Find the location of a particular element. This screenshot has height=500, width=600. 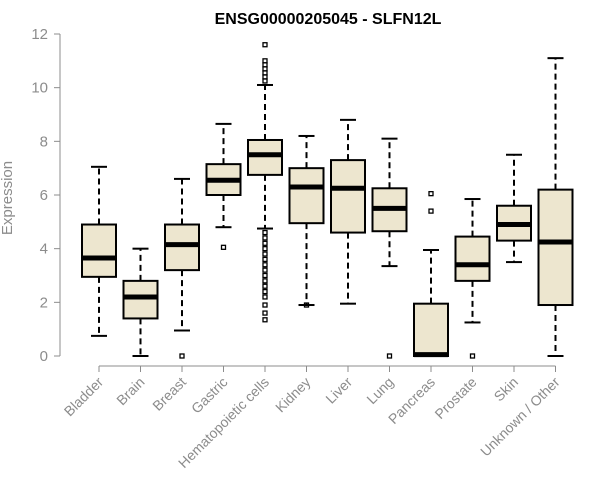

y-tick-label: 0 is located at coordinates (44, 356).